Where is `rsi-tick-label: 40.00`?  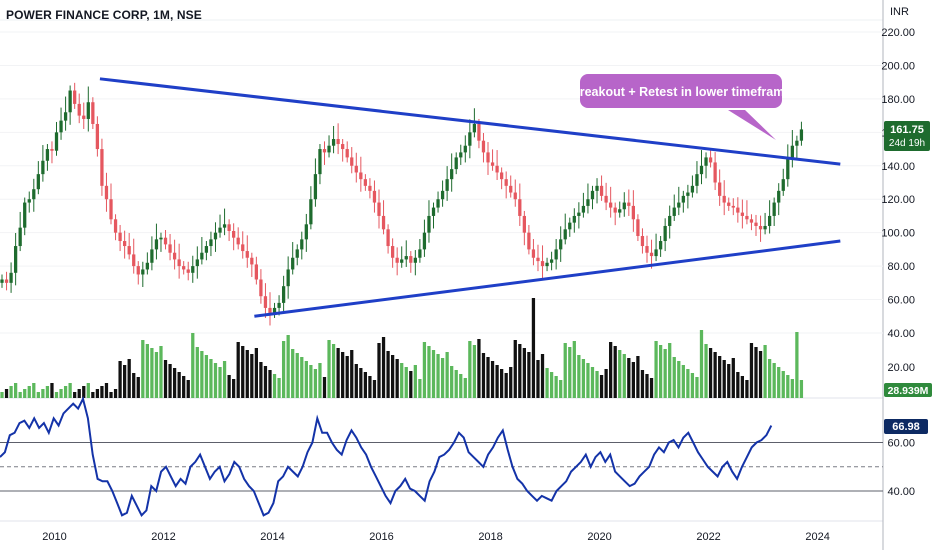
rsi-tick-label: 40.00 is located at coordinates (901, 492).